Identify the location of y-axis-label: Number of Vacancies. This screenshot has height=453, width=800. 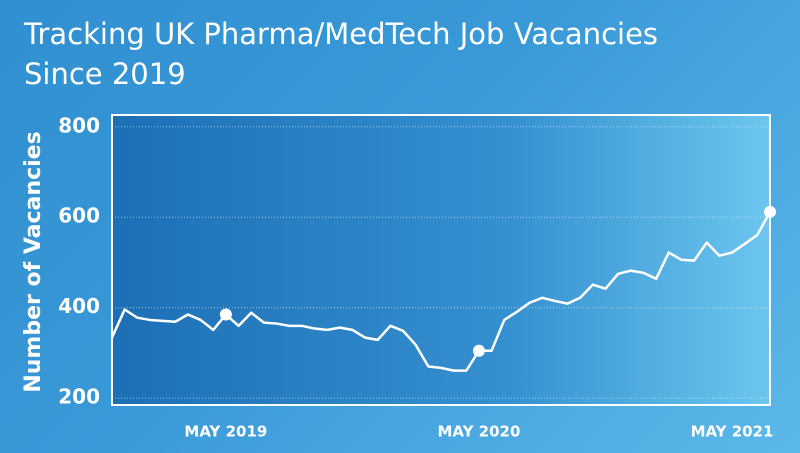
(33, 261).